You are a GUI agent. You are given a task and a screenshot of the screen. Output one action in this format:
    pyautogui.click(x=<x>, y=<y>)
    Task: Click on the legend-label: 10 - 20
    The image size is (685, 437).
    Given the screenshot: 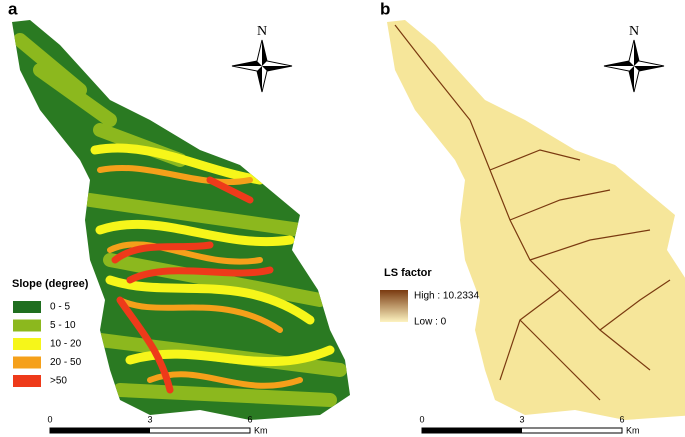 What is the action you would take?
    pyautogui.click(x=66, y=344)
    